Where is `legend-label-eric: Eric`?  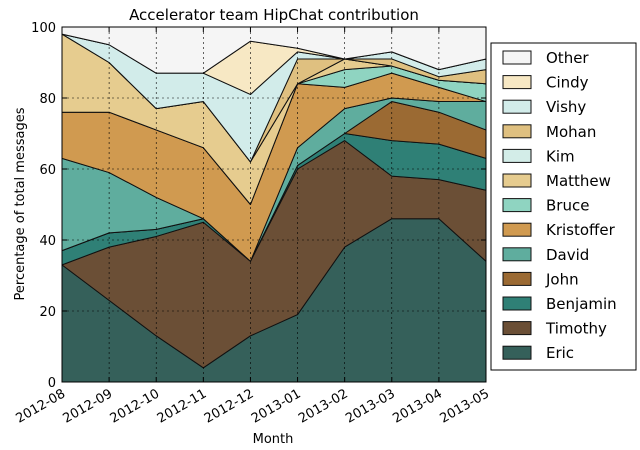
legend-label-eric: Eric is located at coordinates (560, 353).